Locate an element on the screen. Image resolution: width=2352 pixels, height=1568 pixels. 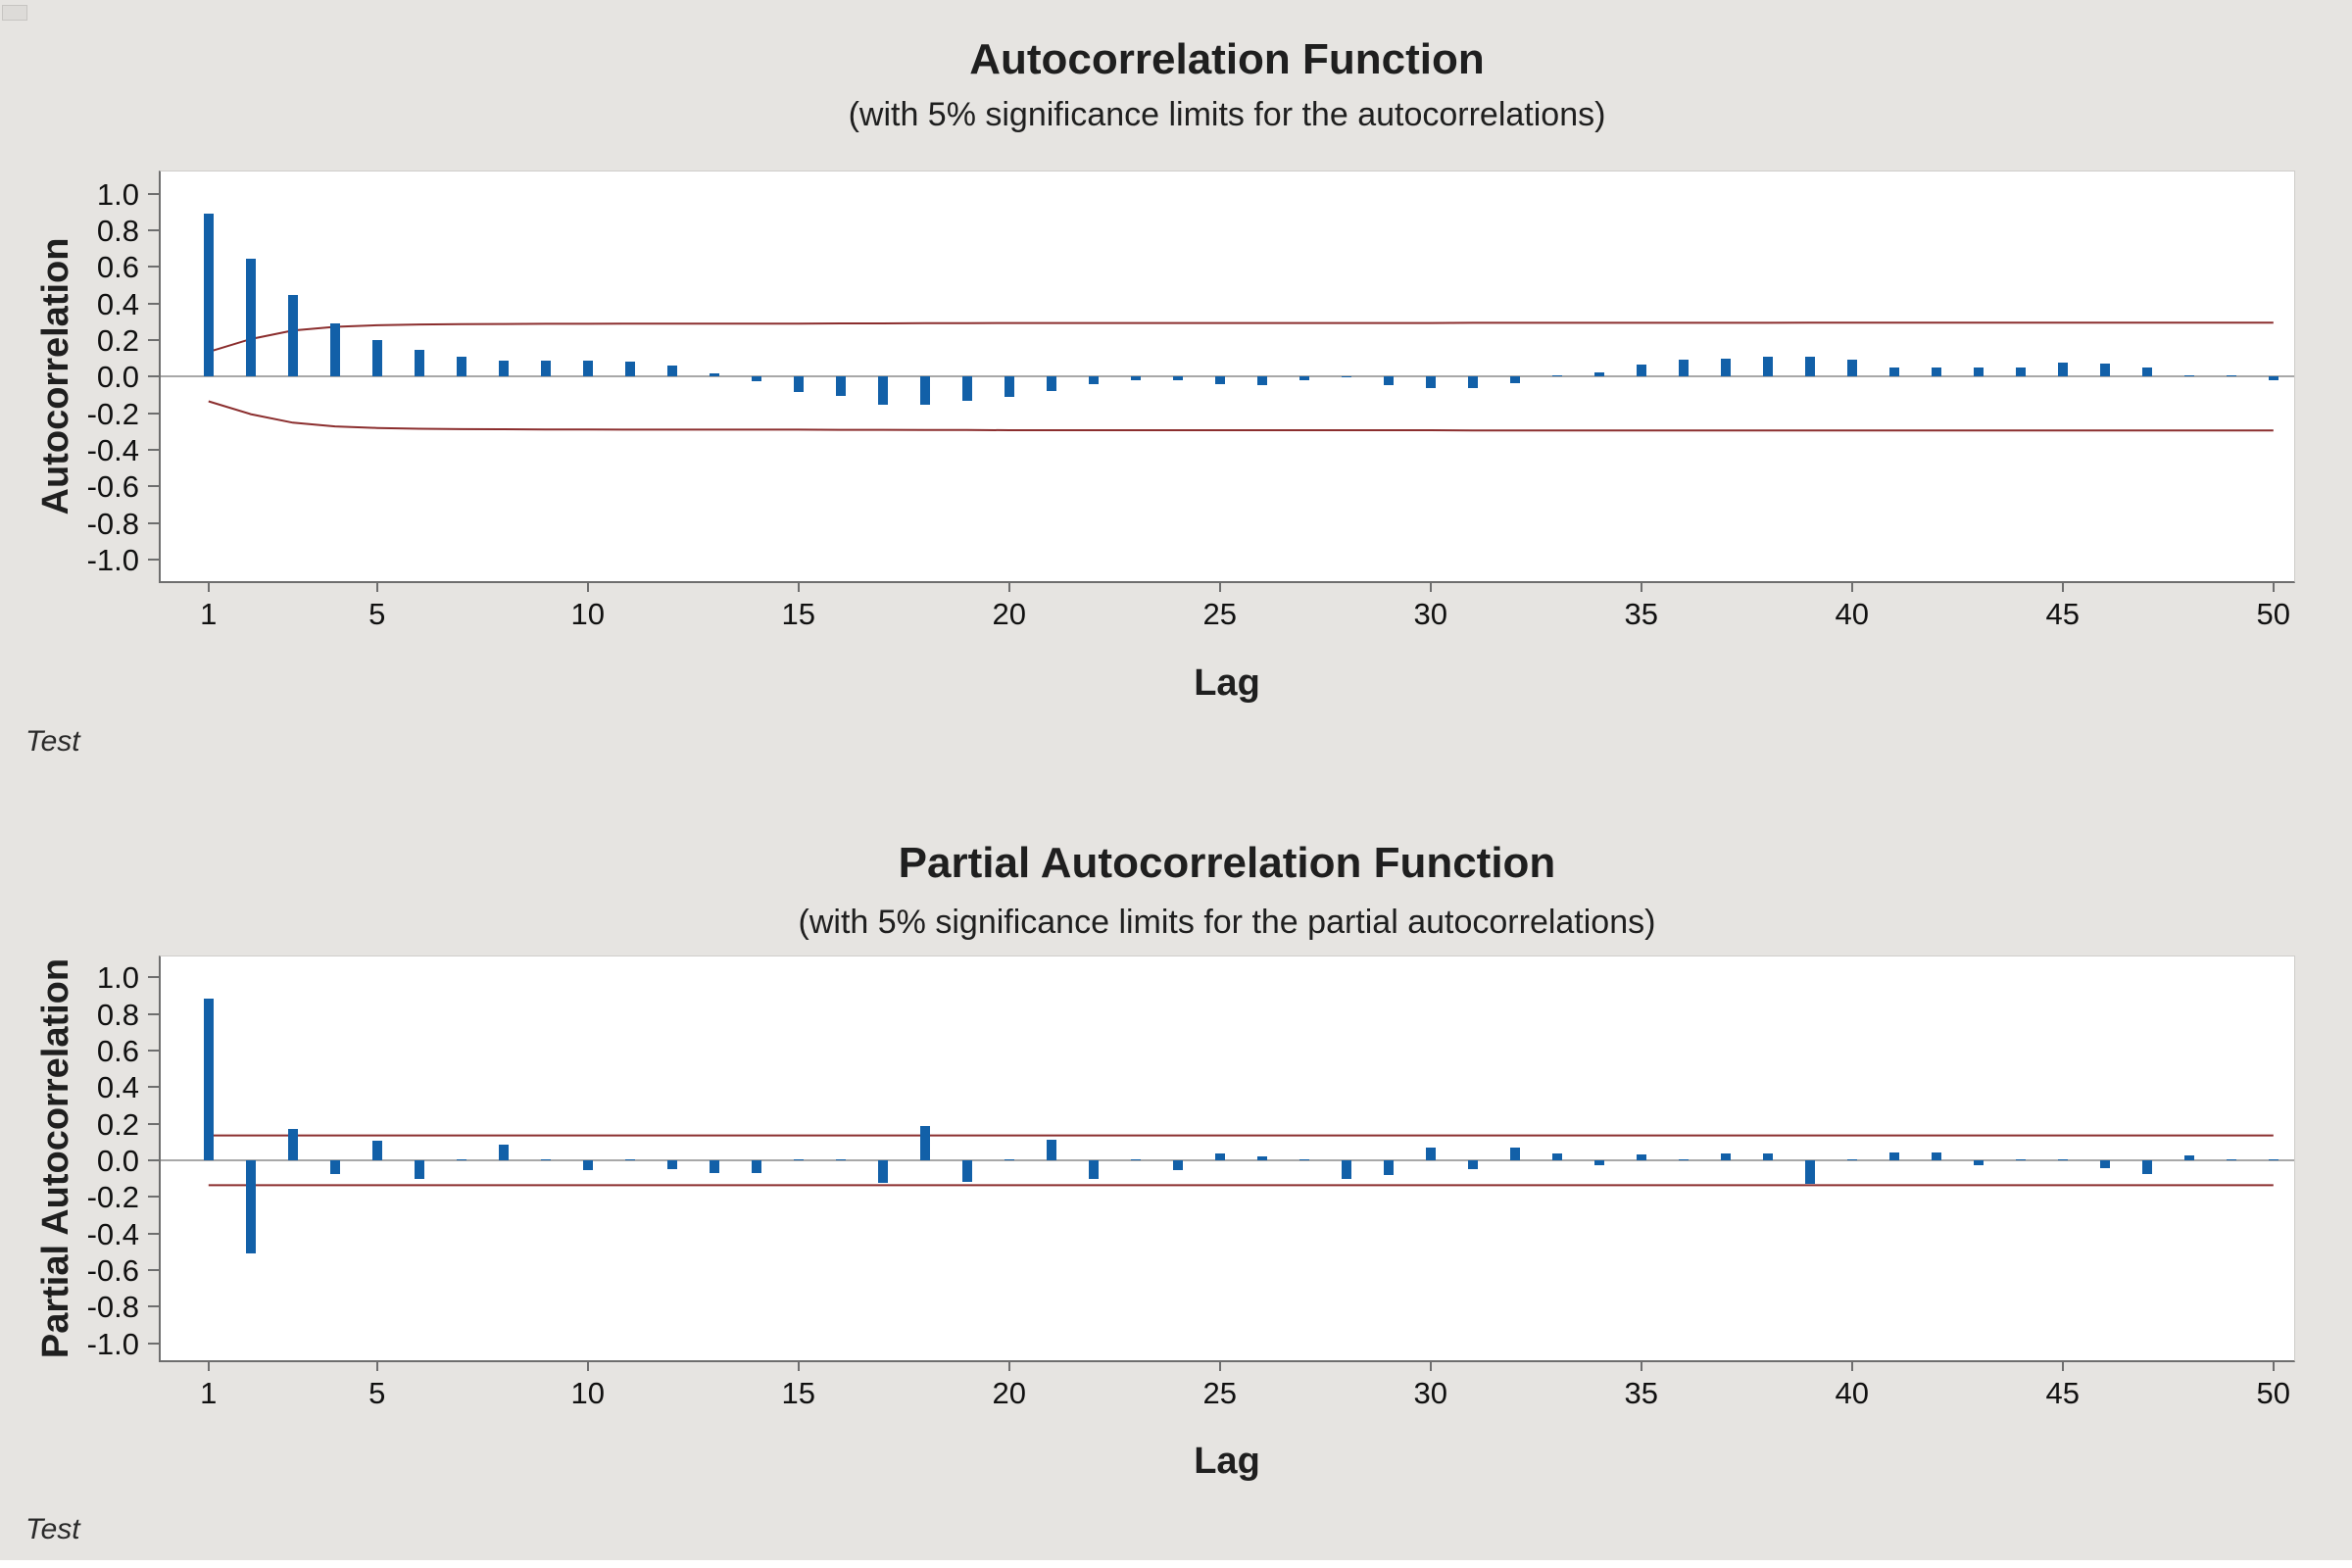
acf-xtick-label: 25 is located at coordinates (1220, 614).